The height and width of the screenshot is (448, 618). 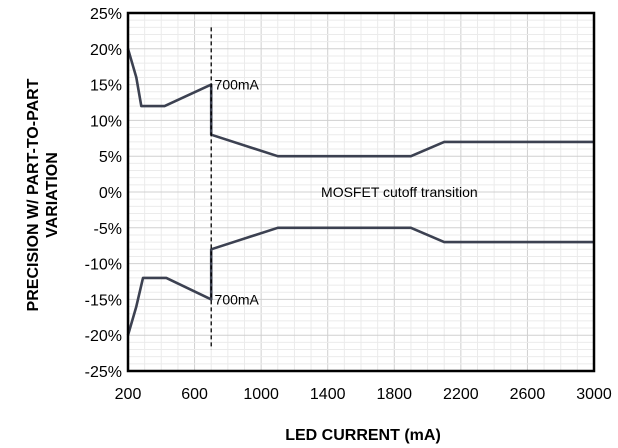 What do you see at coordinates (106, 86) in the screenshot?
I see `y-tick-label: 15%` at bounding box center [106, 86].